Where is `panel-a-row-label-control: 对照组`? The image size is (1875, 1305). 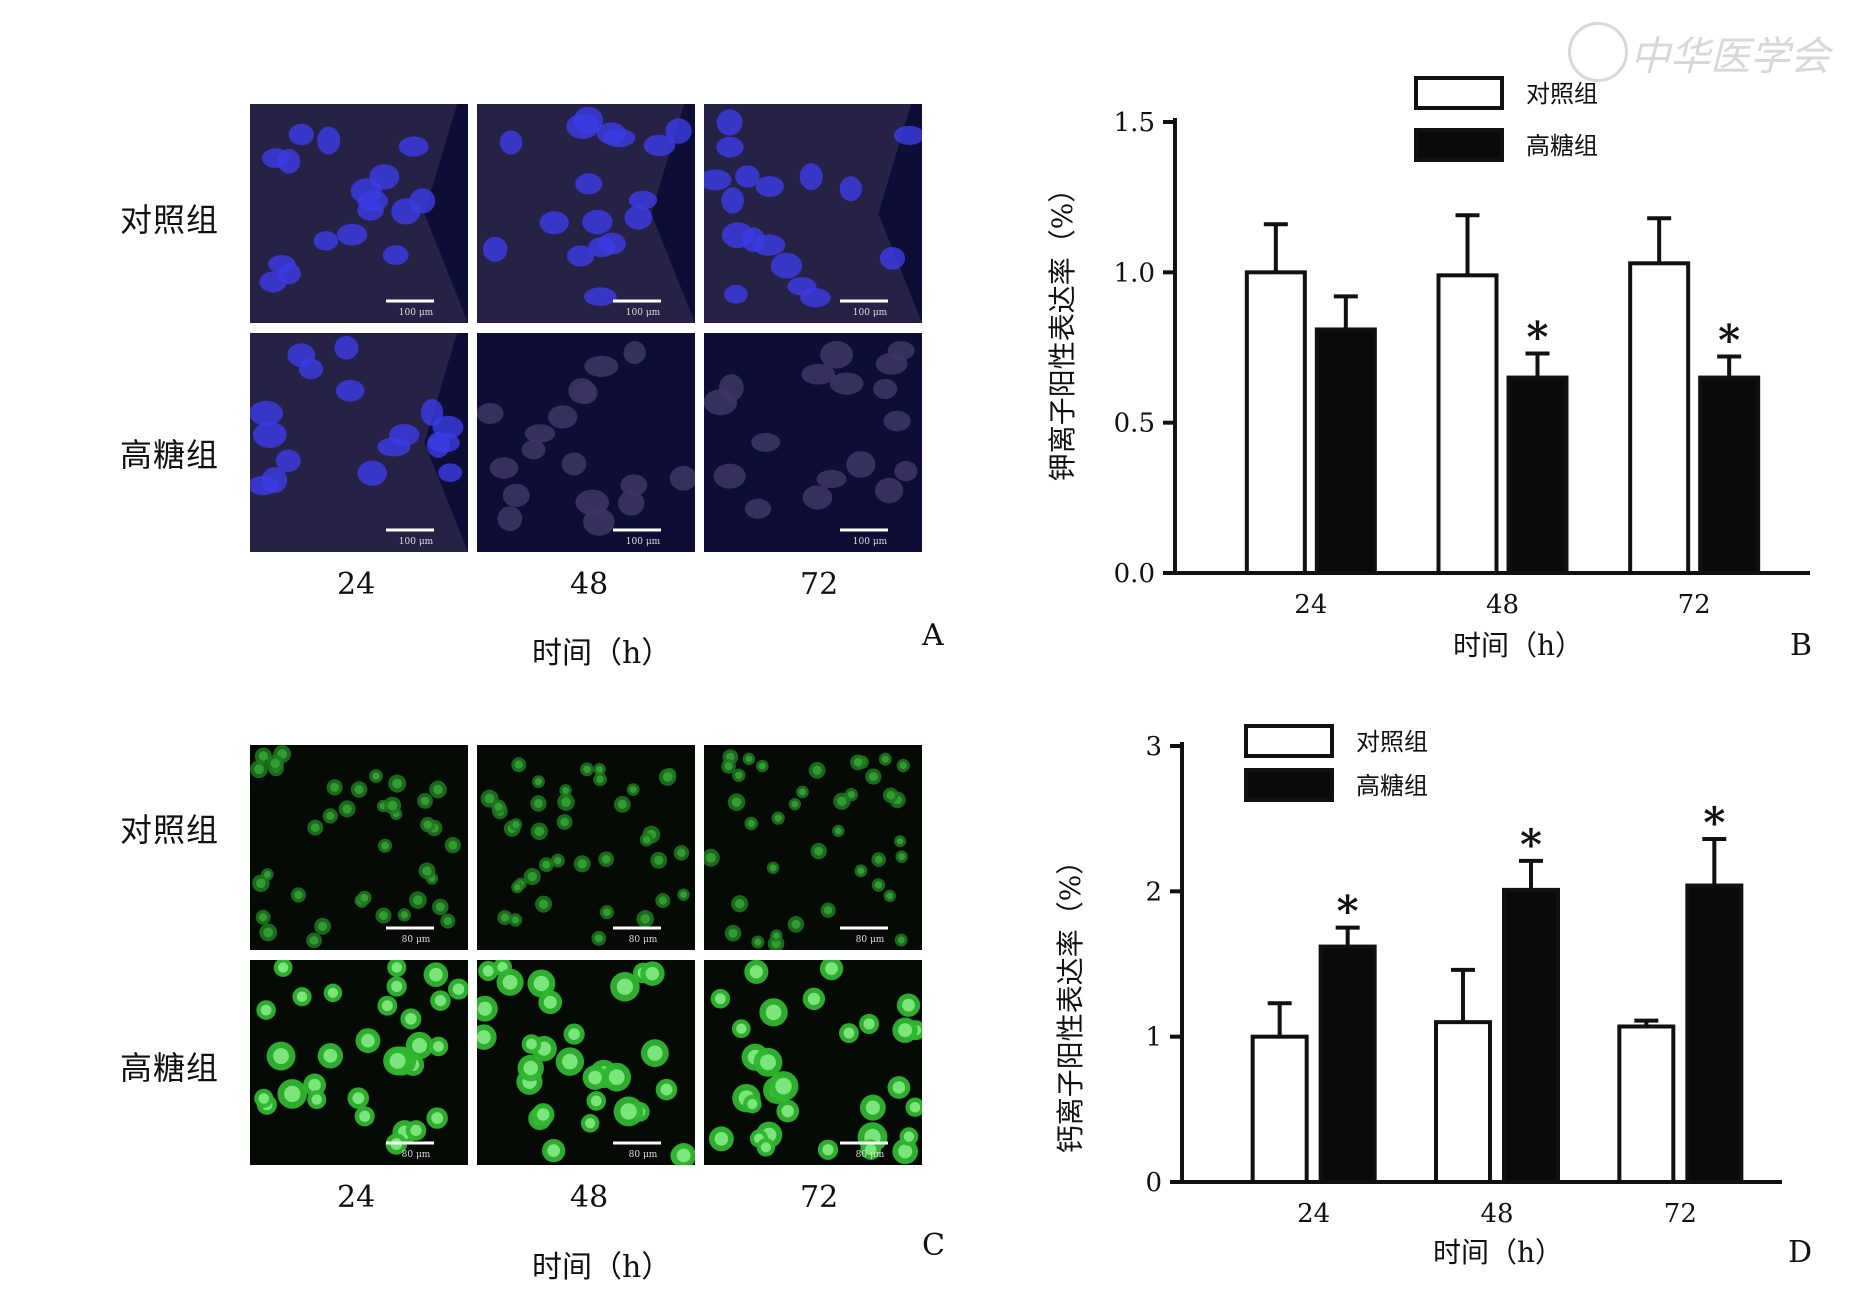 panel-a-row-label-control: 对照组 is located at coordinates (170, 220).